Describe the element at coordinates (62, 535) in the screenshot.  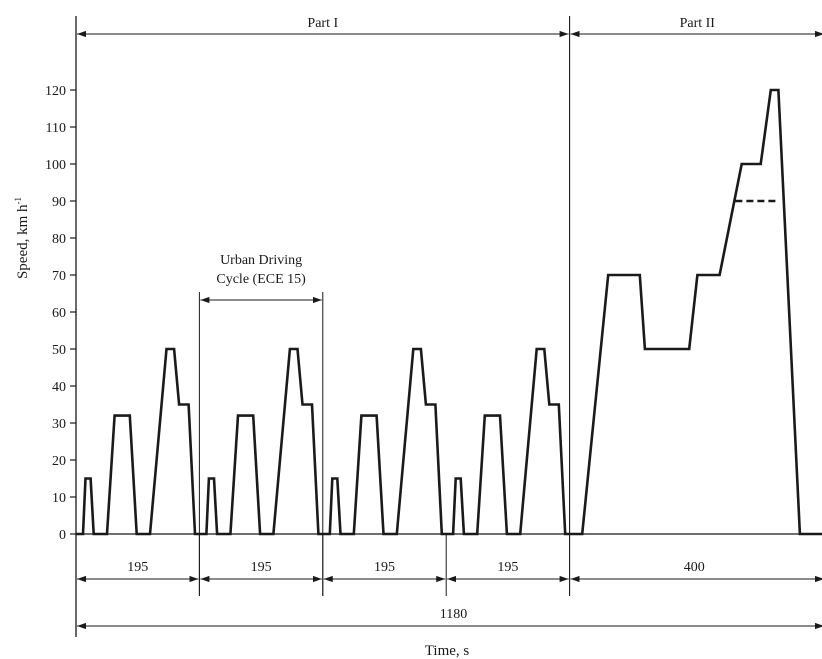
I see `y-tick-label: 0` at that location.